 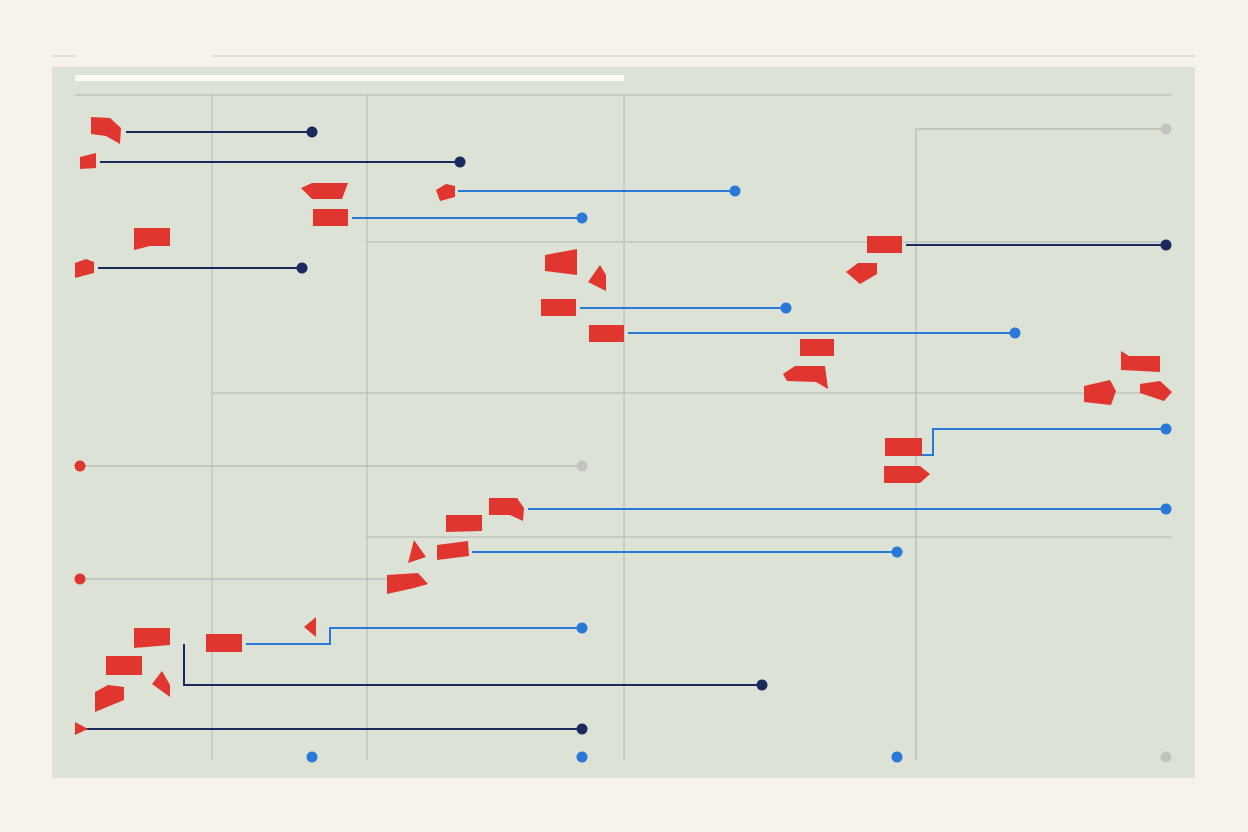 What do you see at coordinates (349, 78) in the screenshot?
I see `header-bar` at bounding box center [349, 78].